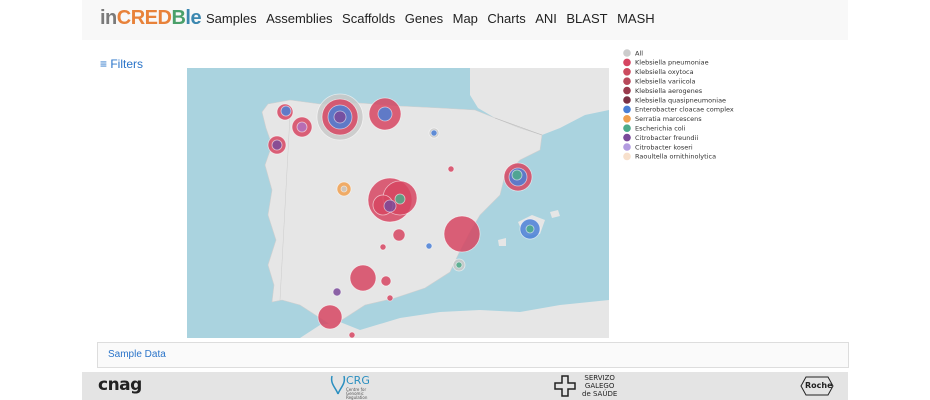 Image resolution: width=930 pixels, height=400 pixels. What do you see at coordinates (120, 385) in the screenshot?
I see `cnag-logo: cnag` at bounding box center [120, 385].